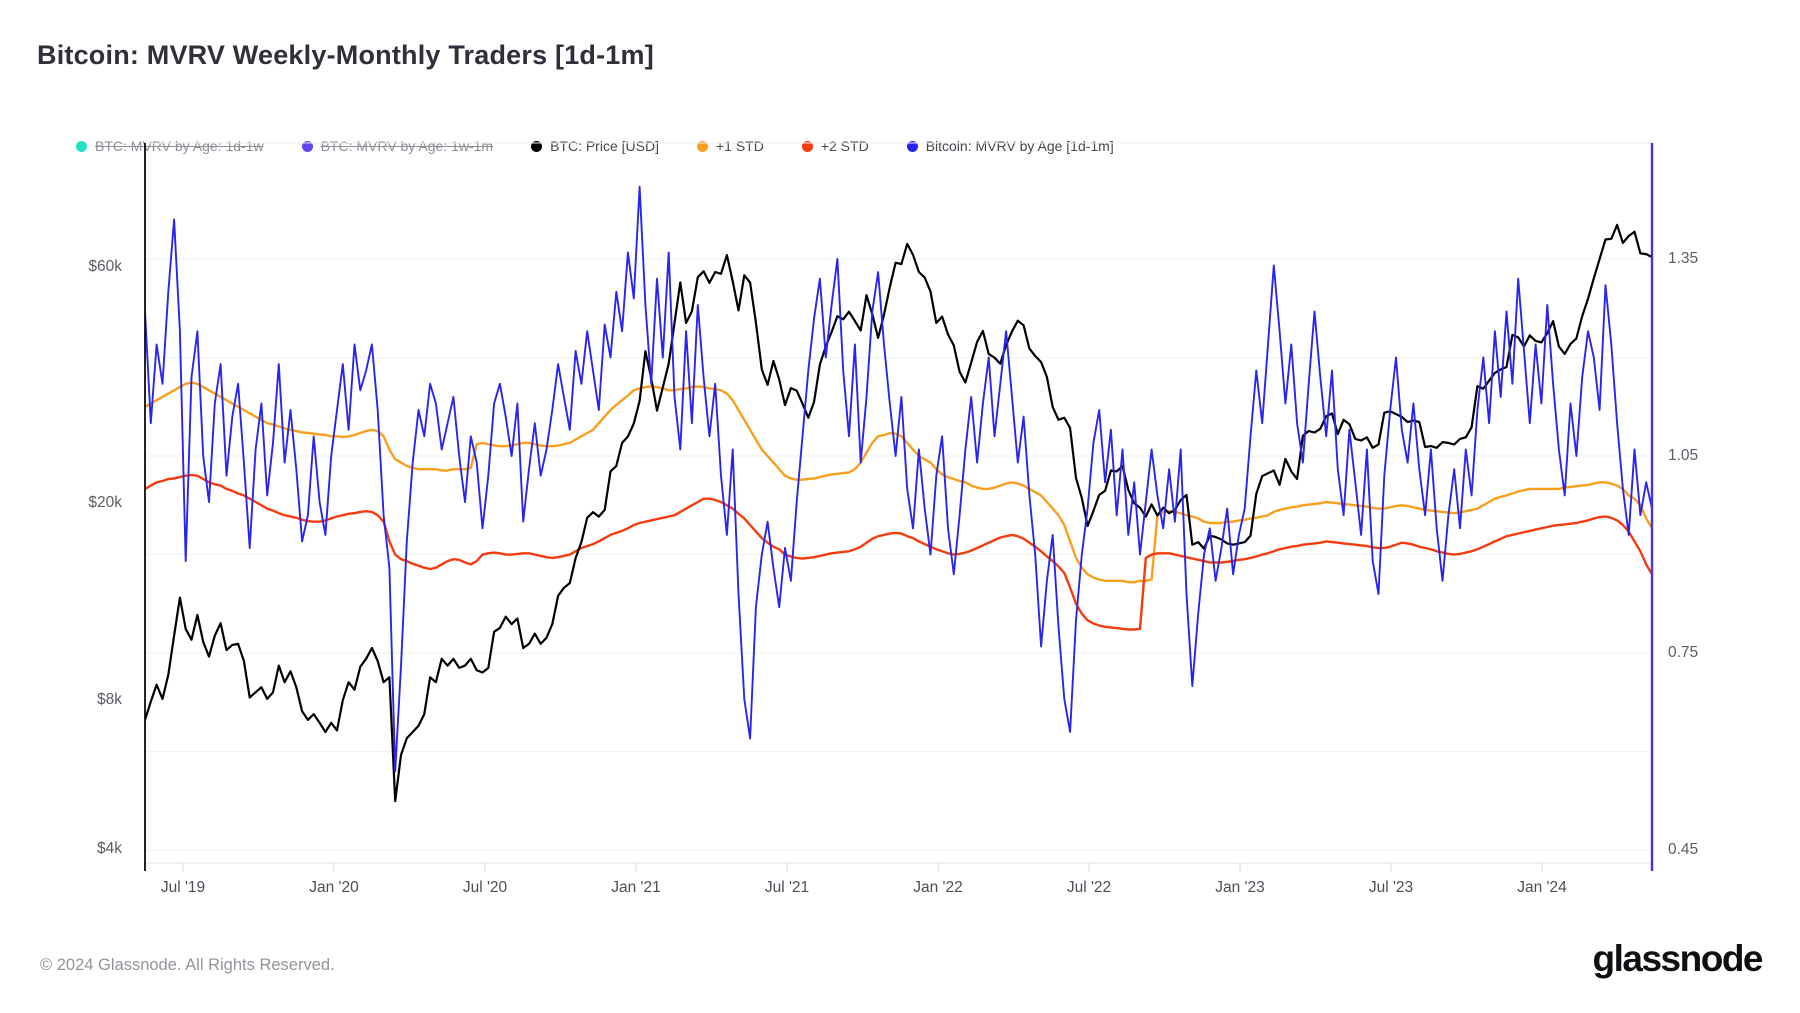 Image resolution: width=1800 pixels, height=1013 pixels. I want to click on mvrv-tick-label: 0.75, so click(1683, 652).